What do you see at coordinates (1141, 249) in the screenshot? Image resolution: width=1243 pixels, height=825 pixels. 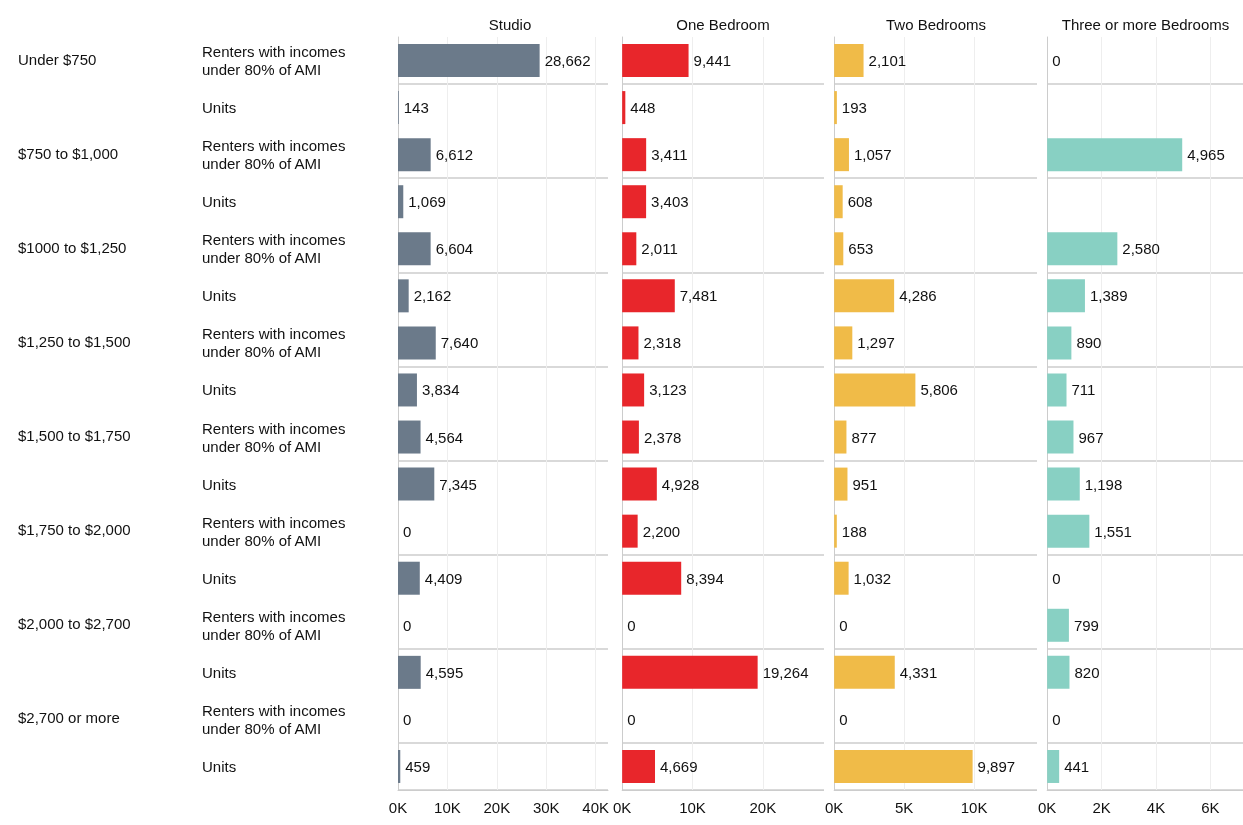 I see `data-label: 2,580` at bounding box center [1141, 249].